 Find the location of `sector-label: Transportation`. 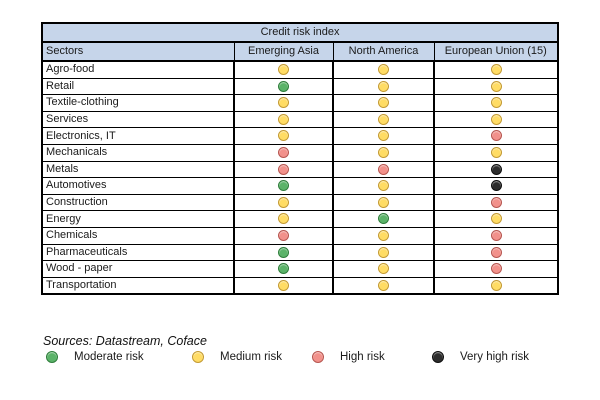

sector-label: Transportation is located at coordinates (138, 285).